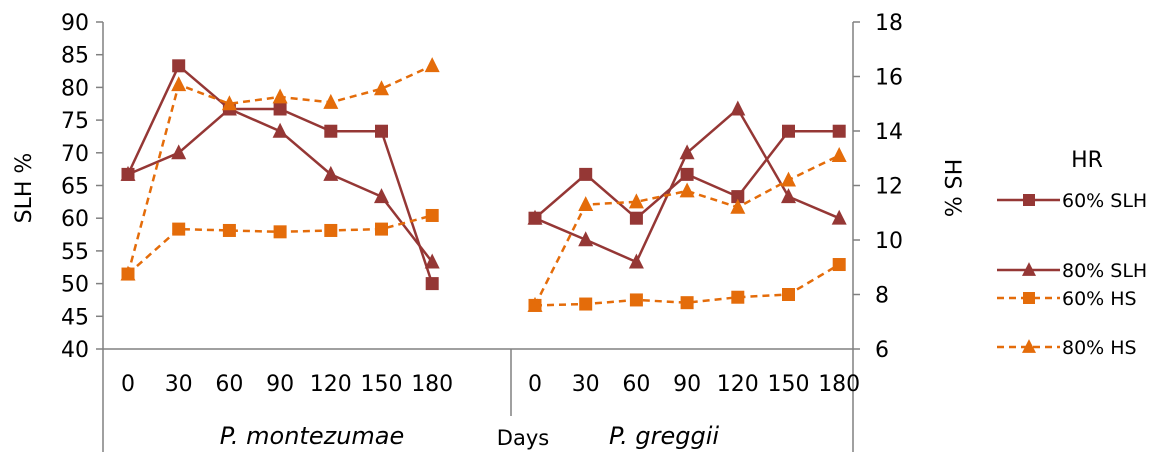 The image size is (1176, 456). What do you see at coordinates (1087, 160) in the screenshot?
I see `legend-title: HR` at bounding box center [1087, 160].